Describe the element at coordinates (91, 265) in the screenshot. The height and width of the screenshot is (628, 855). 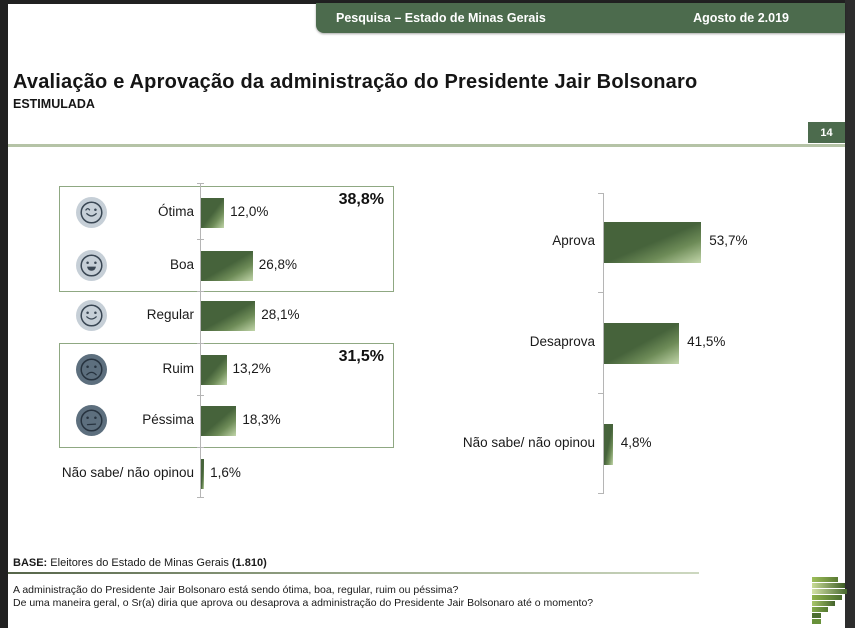
I see `face-grin-icon` at that location.